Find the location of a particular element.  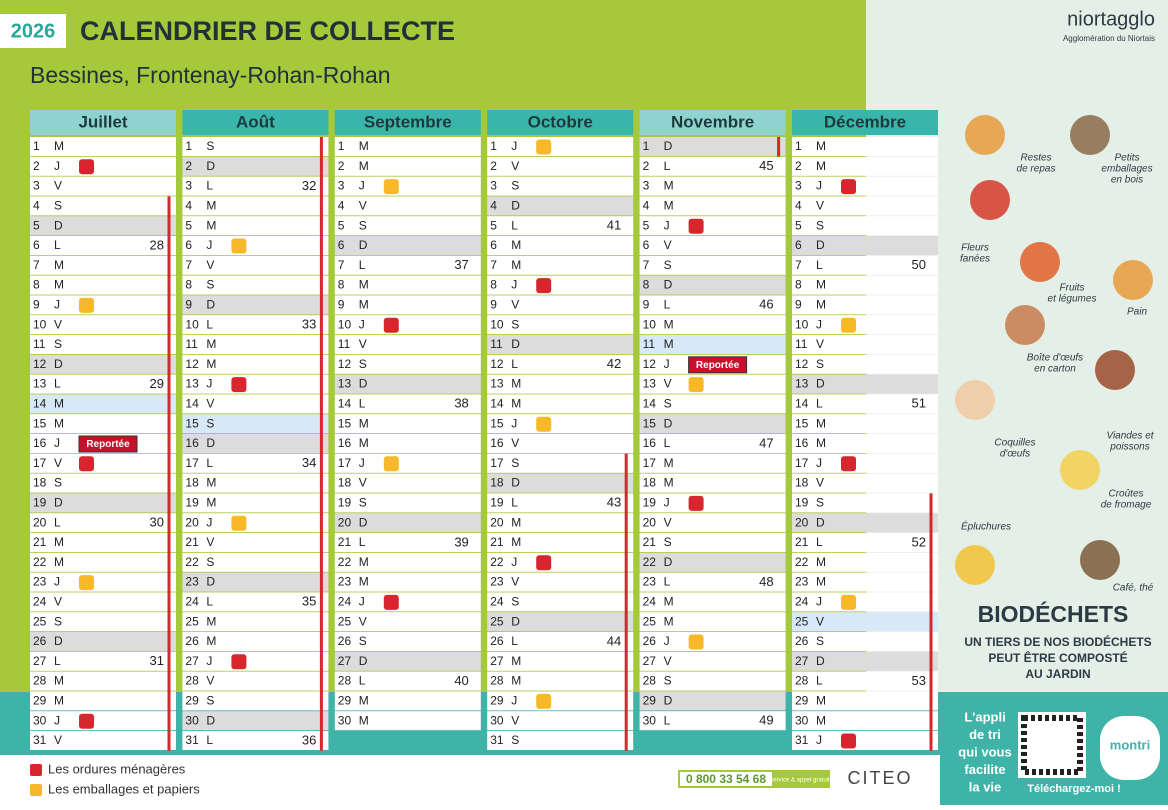

item-label: en carton is located at coordinates (1055, 369).